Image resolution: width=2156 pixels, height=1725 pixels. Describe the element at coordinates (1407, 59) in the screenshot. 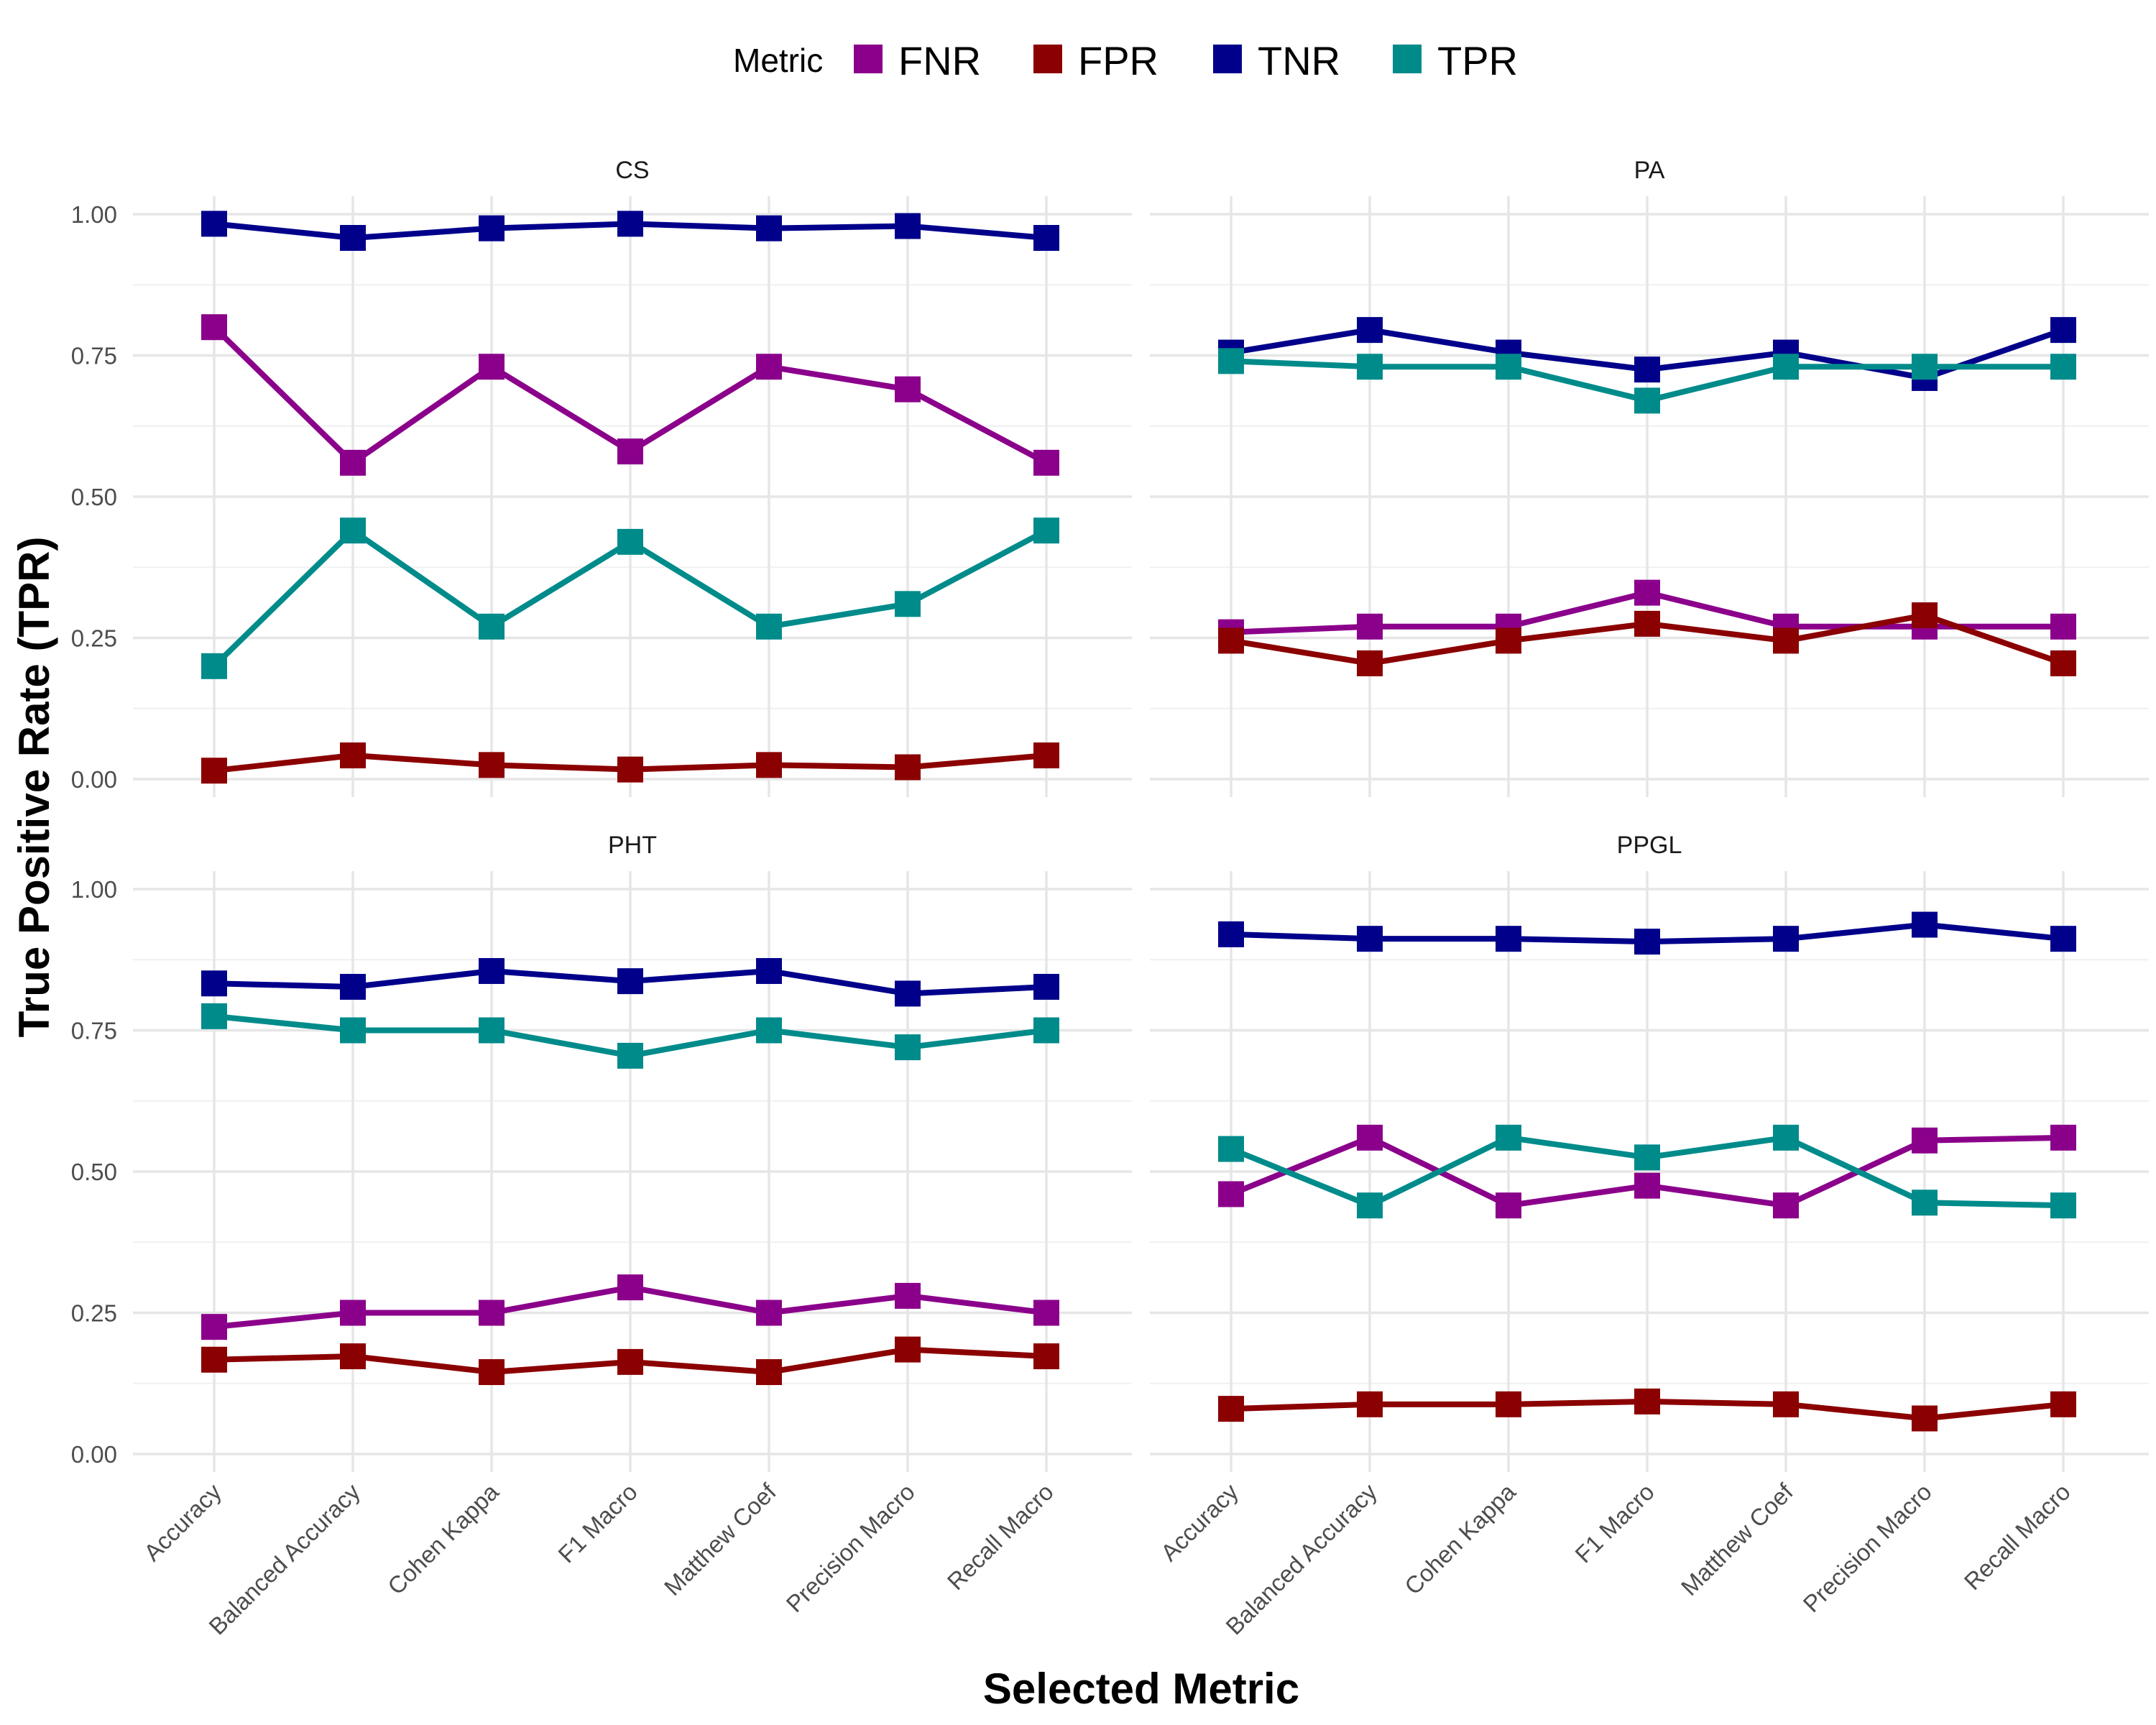

I see `legend-key-tpr` at that location.